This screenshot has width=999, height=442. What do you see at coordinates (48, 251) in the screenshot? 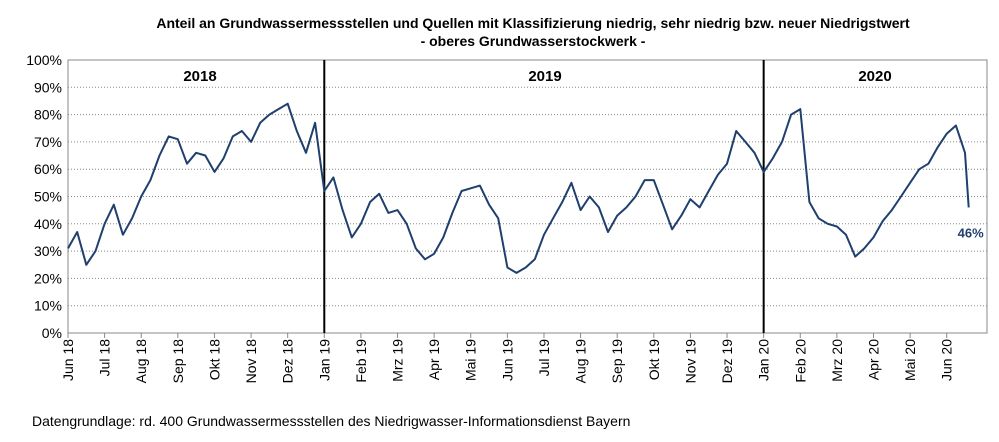
I see `y-tick-label: 30%` at bounding box center [48, 251].